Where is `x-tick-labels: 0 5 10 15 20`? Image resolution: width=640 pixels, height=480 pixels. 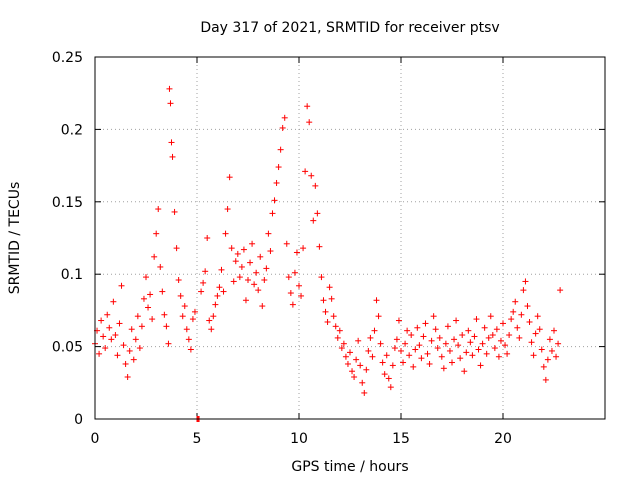 x-tick-labels: 0 5 10 15 20 is located at coordinates (301, 439).